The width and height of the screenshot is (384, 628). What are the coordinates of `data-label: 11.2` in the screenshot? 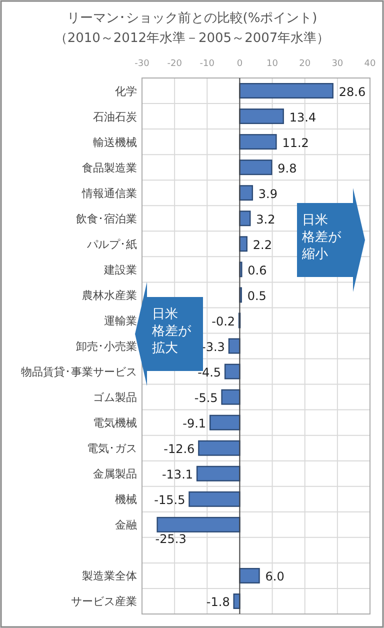 It's located at (295, 143).